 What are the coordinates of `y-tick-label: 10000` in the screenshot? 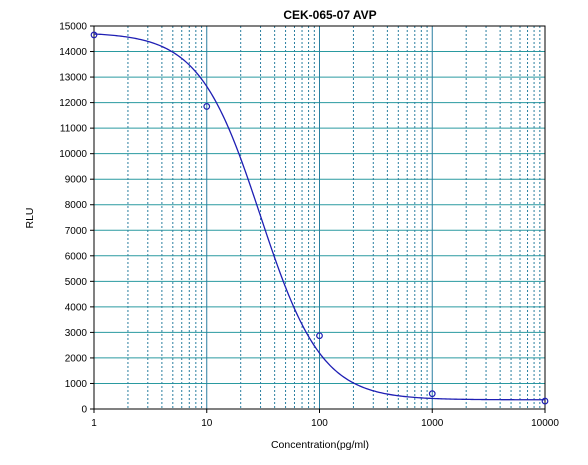 It's located at (73, 154).